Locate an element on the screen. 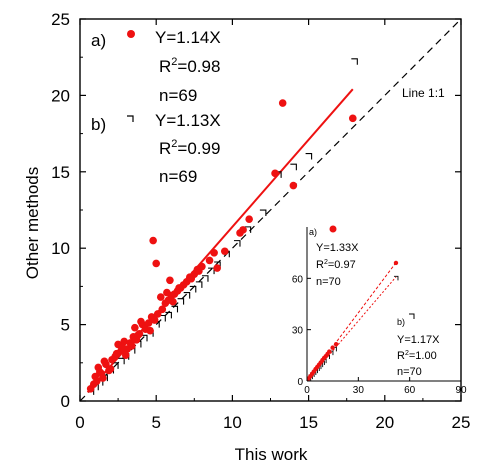  line-1-1-label: Line 1:1 is located at coordinates (423, 93).